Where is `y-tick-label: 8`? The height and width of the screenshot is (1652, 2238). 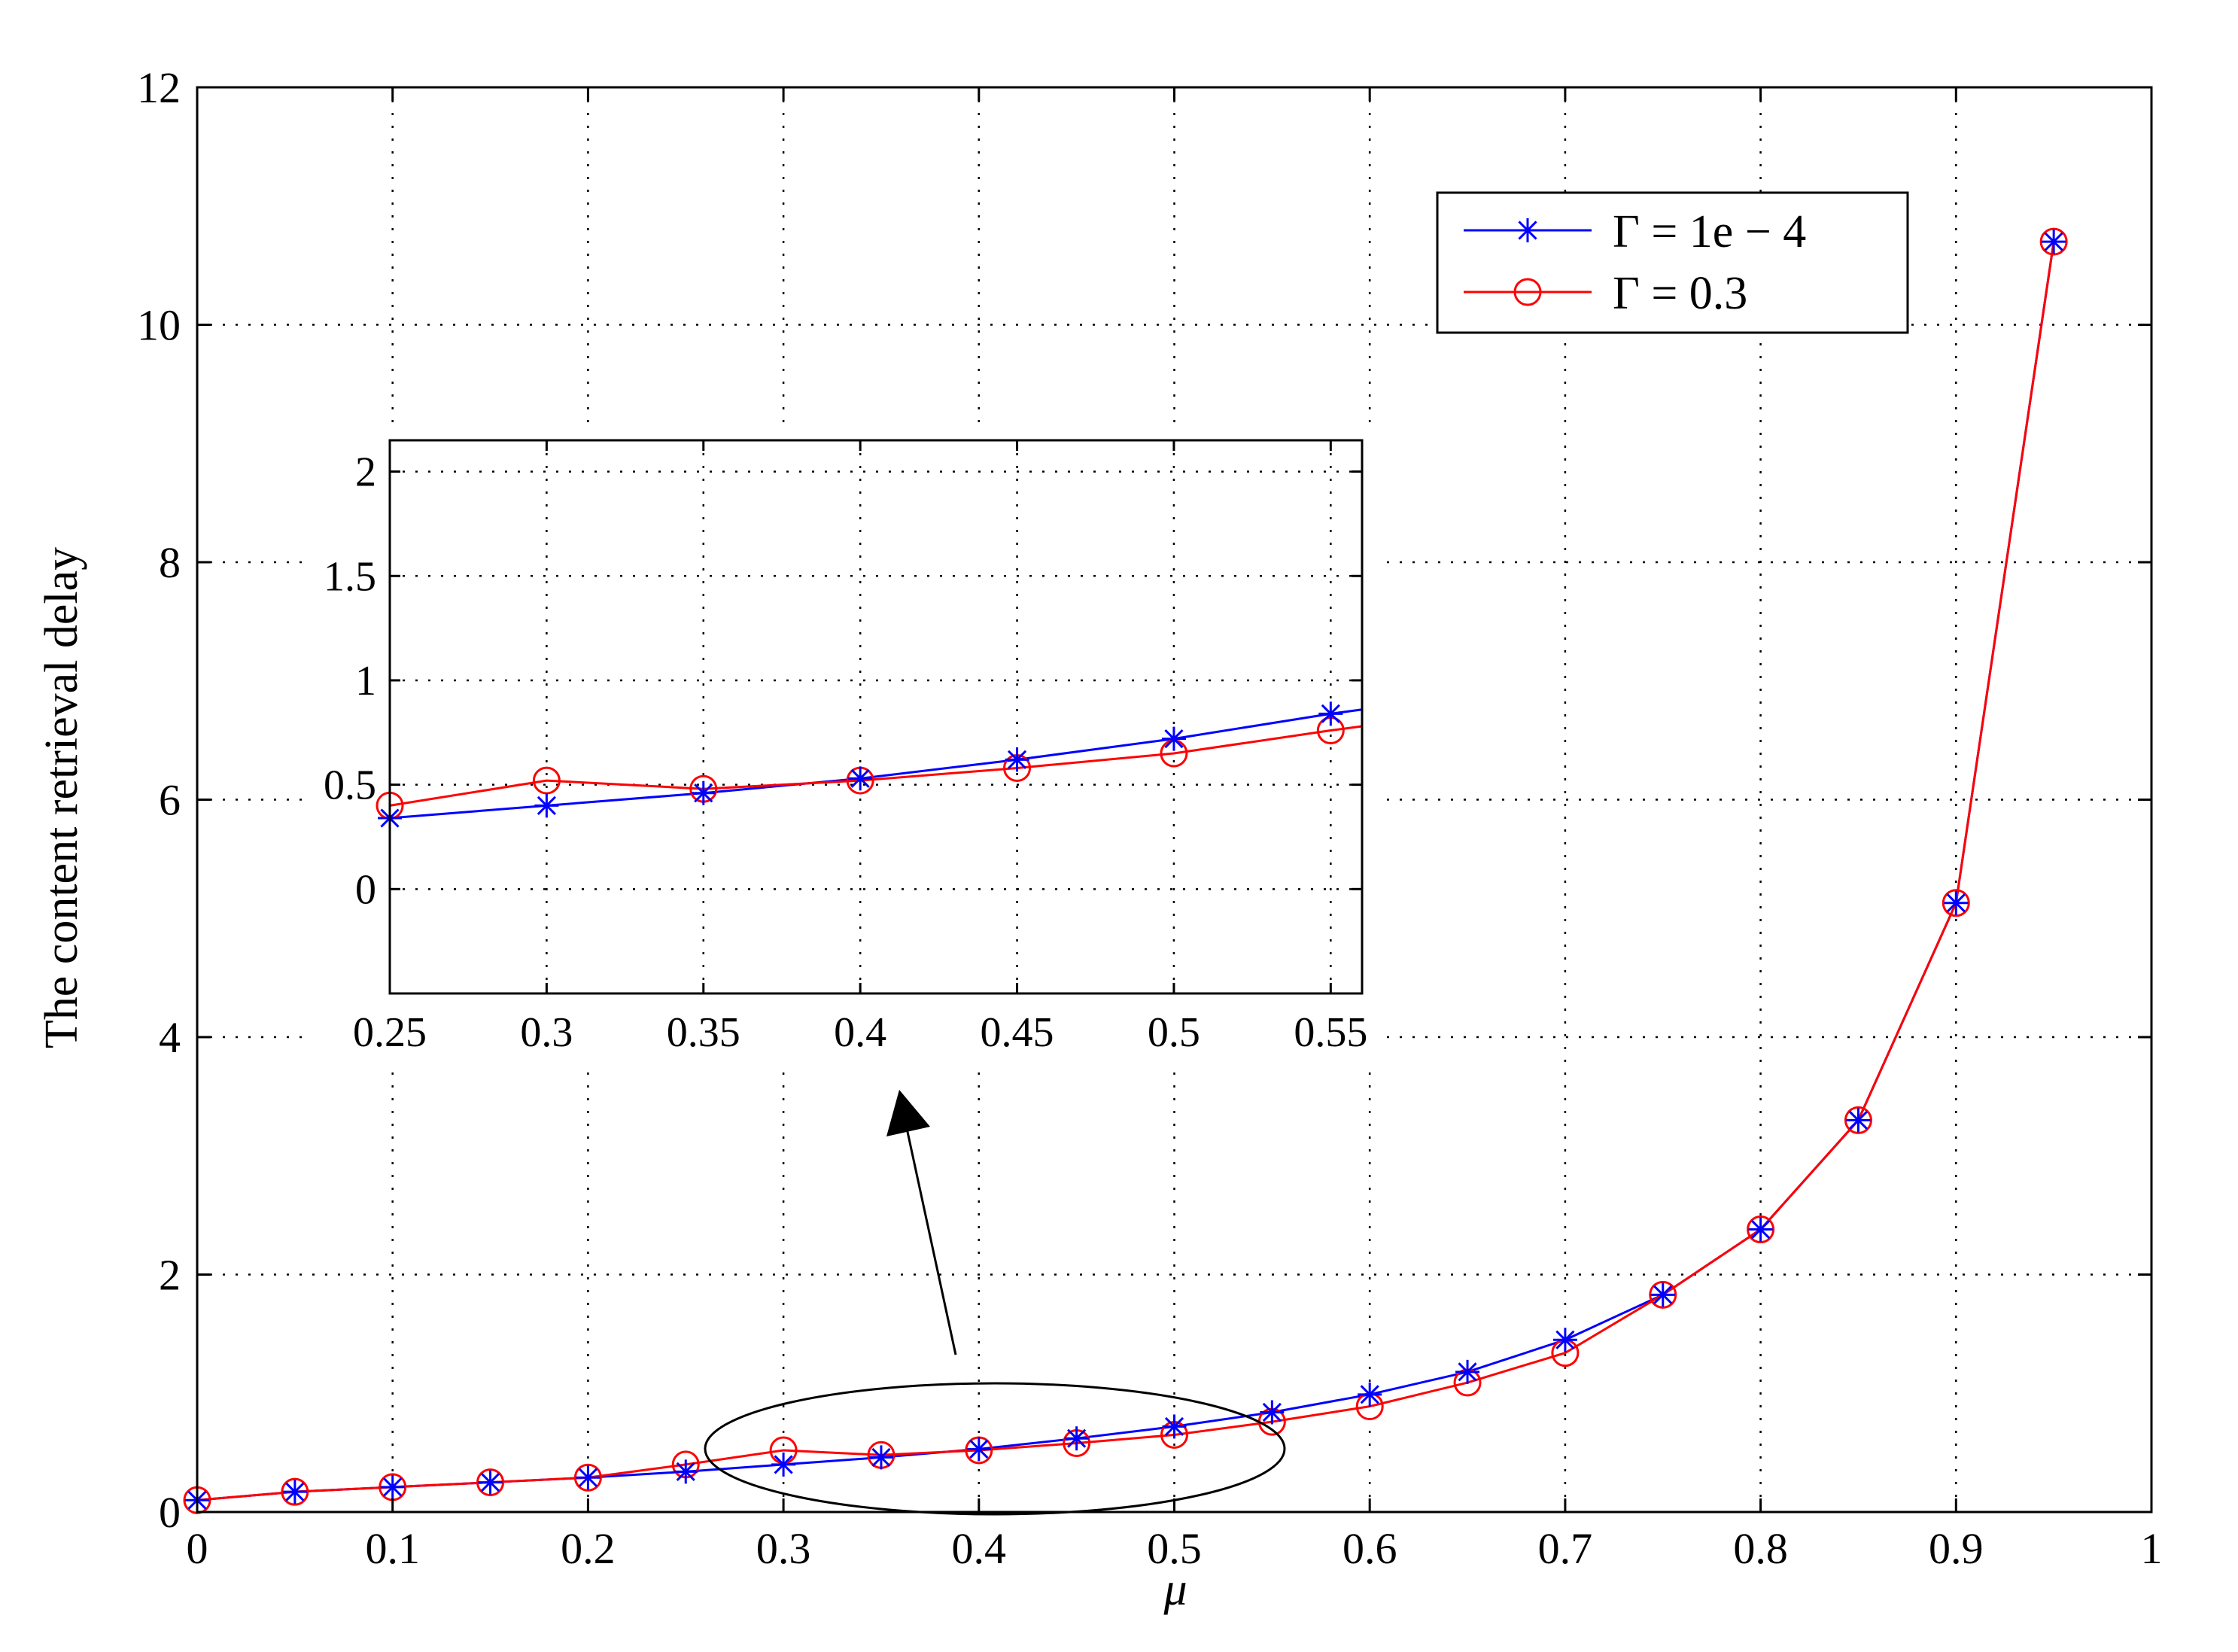
y-tick-label: 8 is located at coordinates (170, 563).